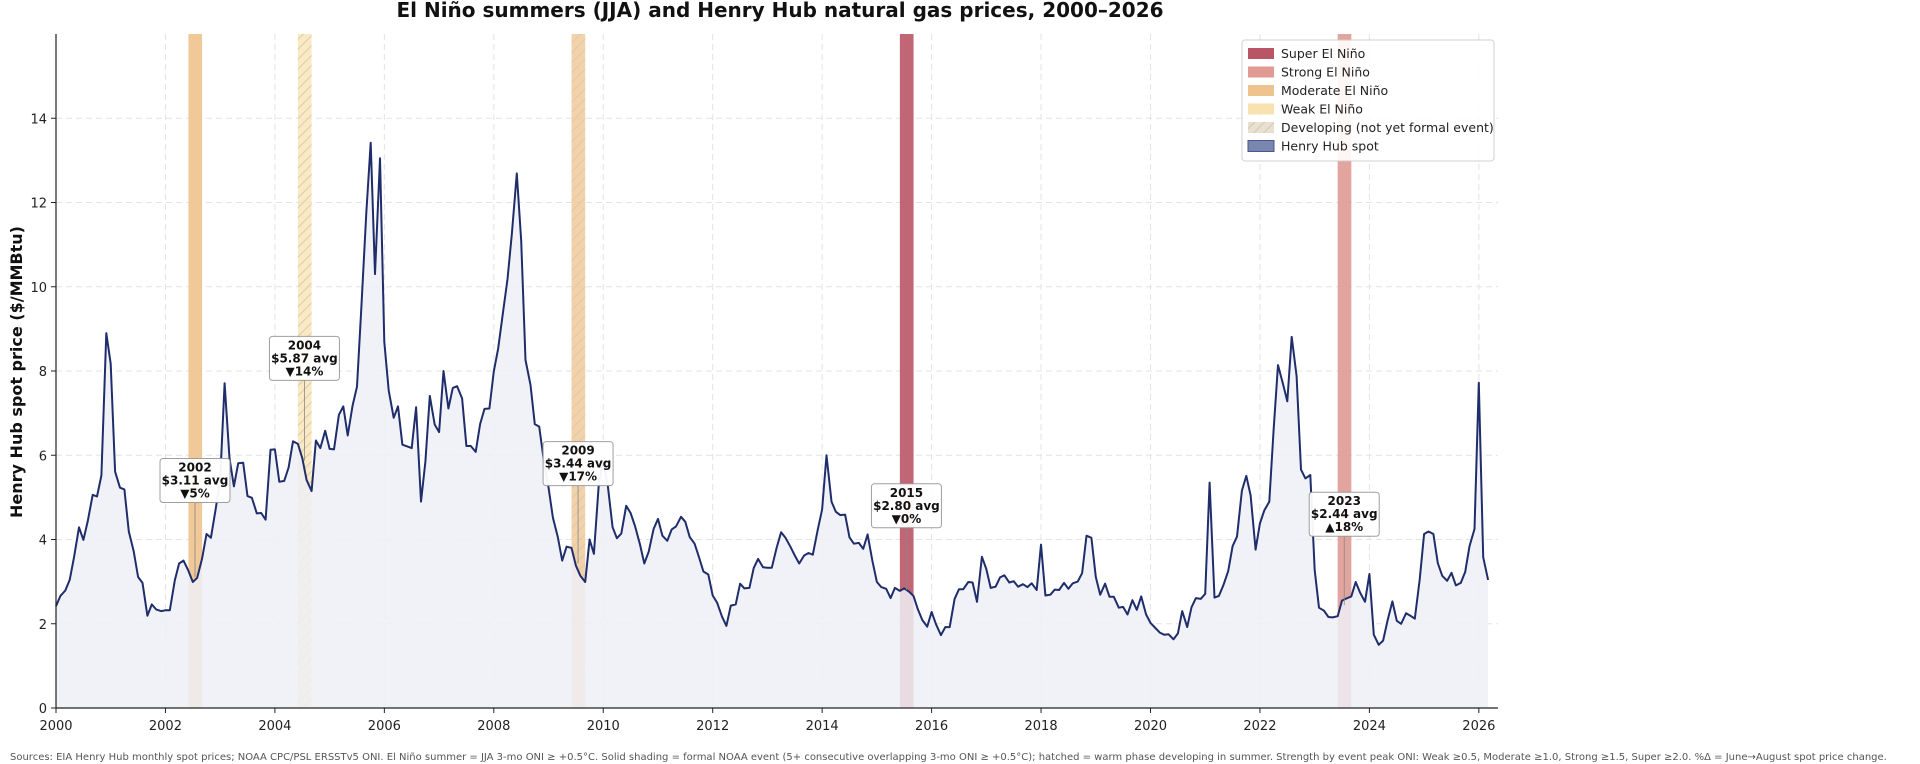  I want to click on x-tick-label: 2026, so click(1478, 726).